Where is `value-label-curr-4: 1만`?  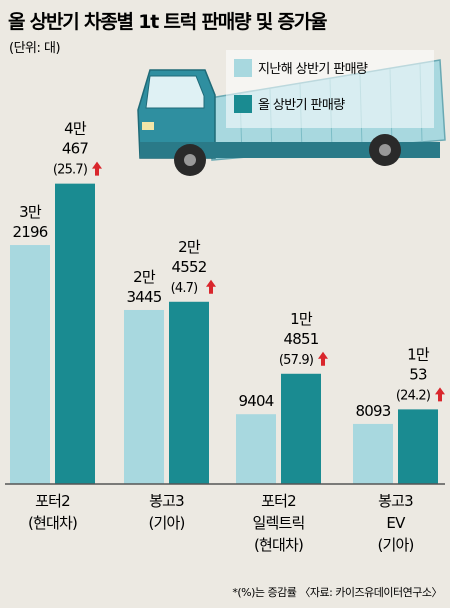
value-label-curr-4: 1만 is located at coordinates (418, 354).